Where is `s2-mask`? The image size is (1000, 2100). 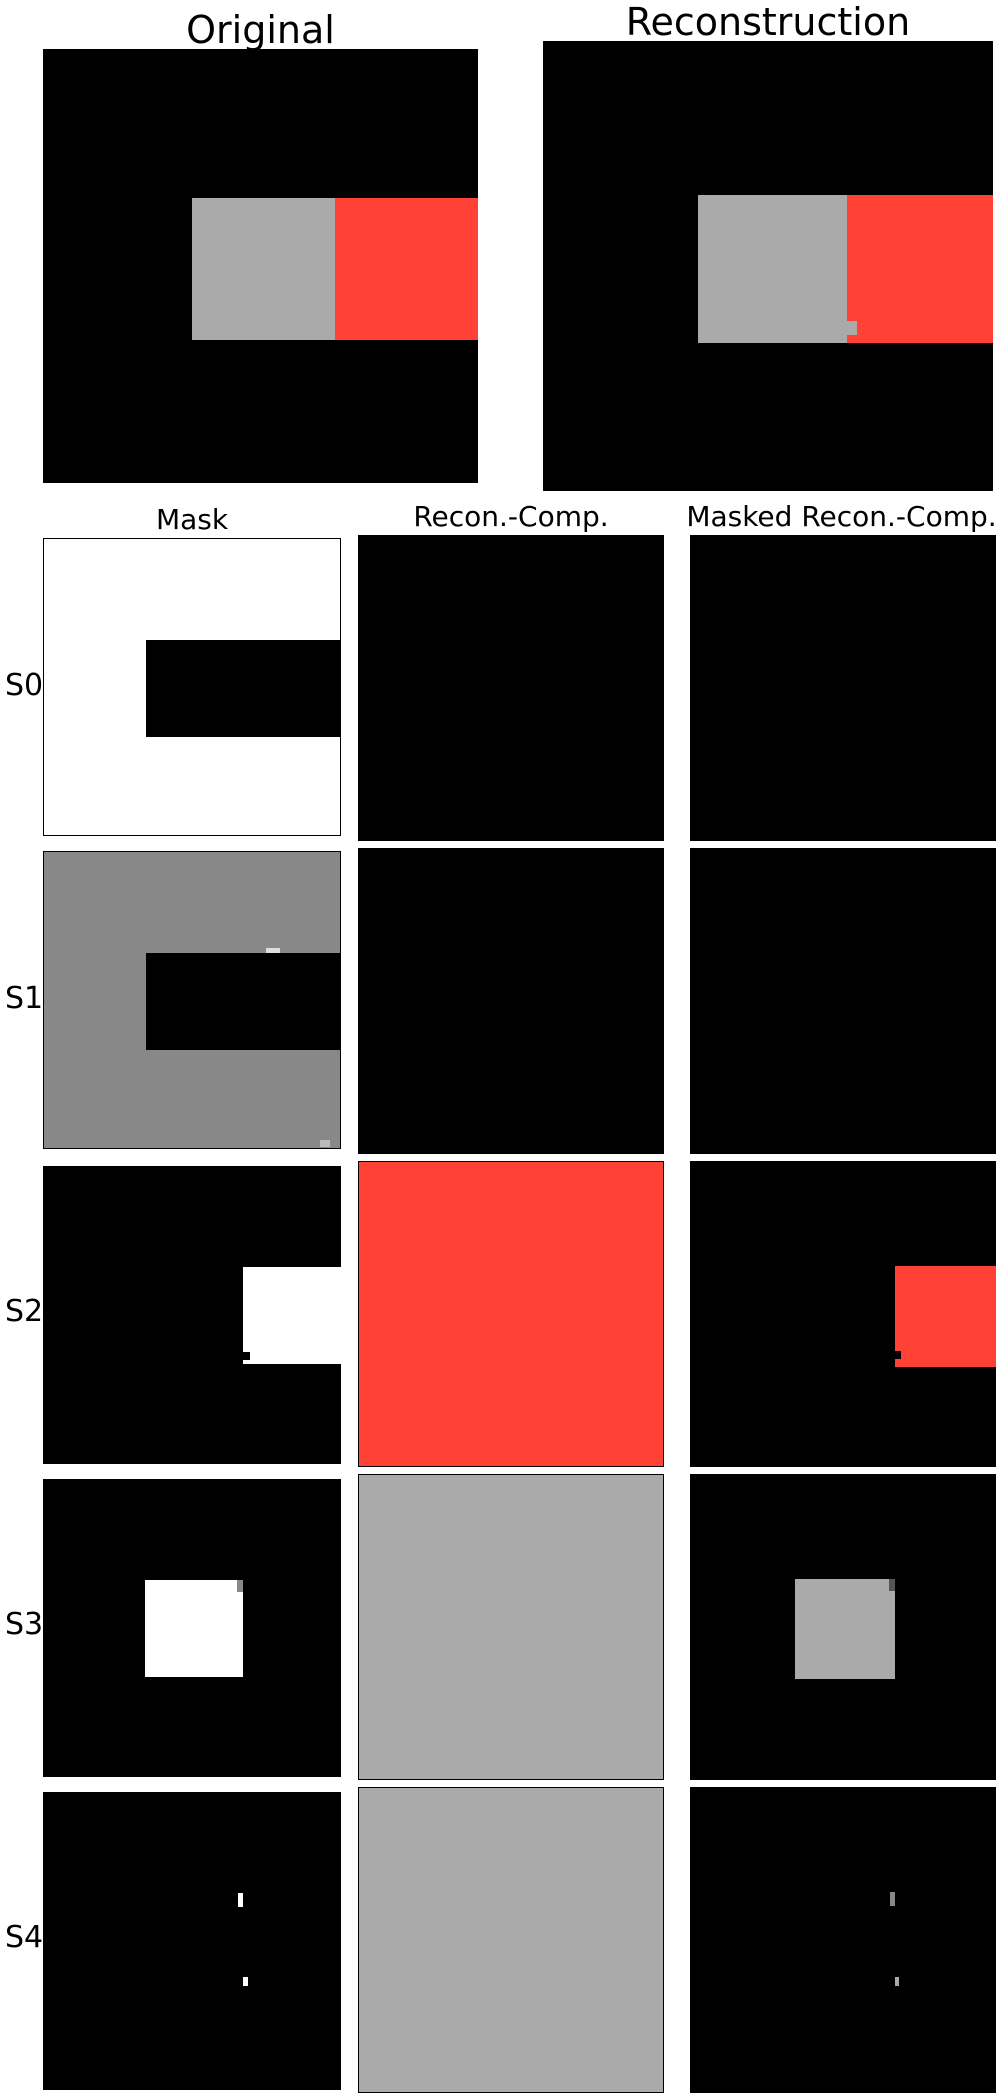 s2-mask is located at coordinates (192, 1315).